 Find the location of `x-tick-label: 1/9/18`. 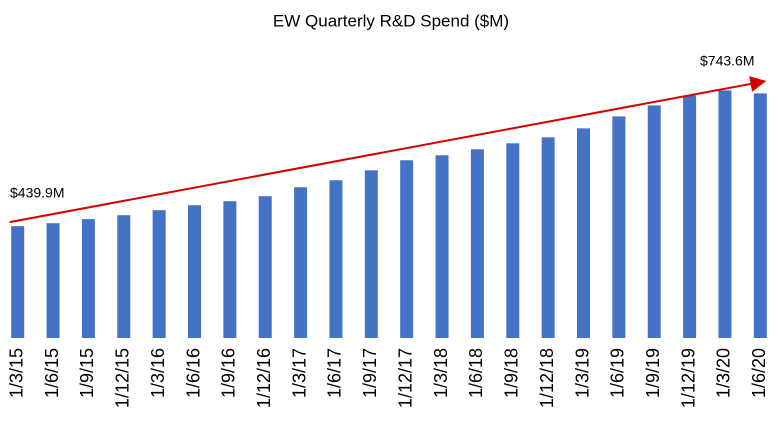

x-tick-label: 1/9/18 is located at coordinates (512, 373).